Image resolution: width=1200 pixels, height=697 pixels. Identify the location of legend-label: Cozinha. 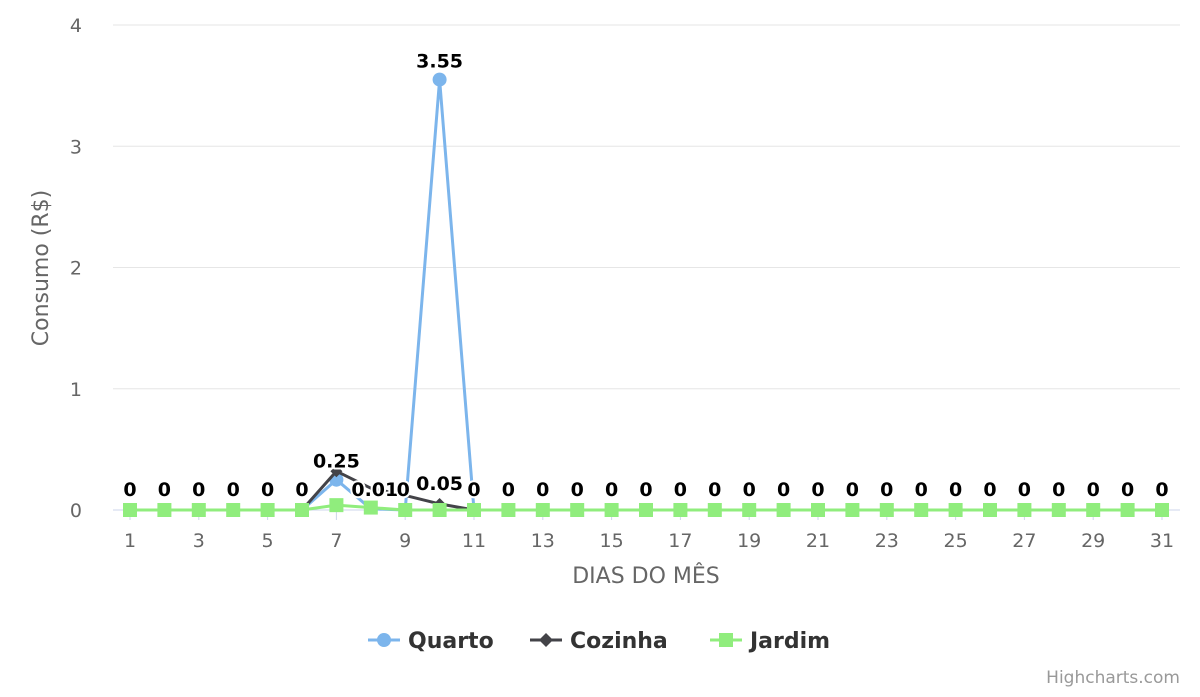
(619, 641).